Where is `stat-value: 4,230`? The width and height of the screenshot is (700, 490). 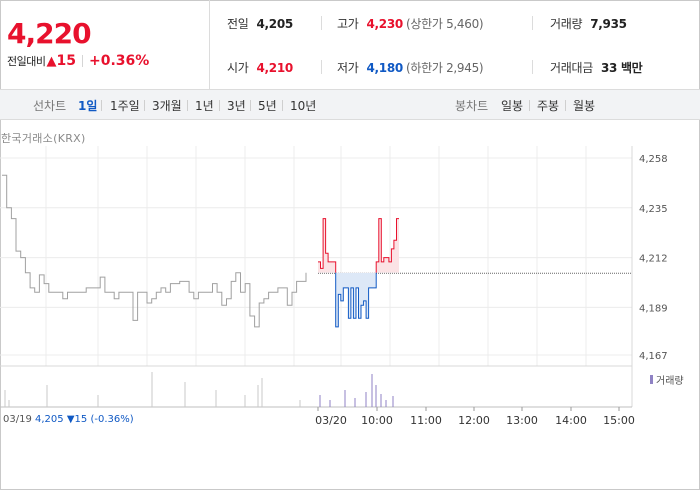 stat-value: 4,230 is located at coordinates (384, 24).